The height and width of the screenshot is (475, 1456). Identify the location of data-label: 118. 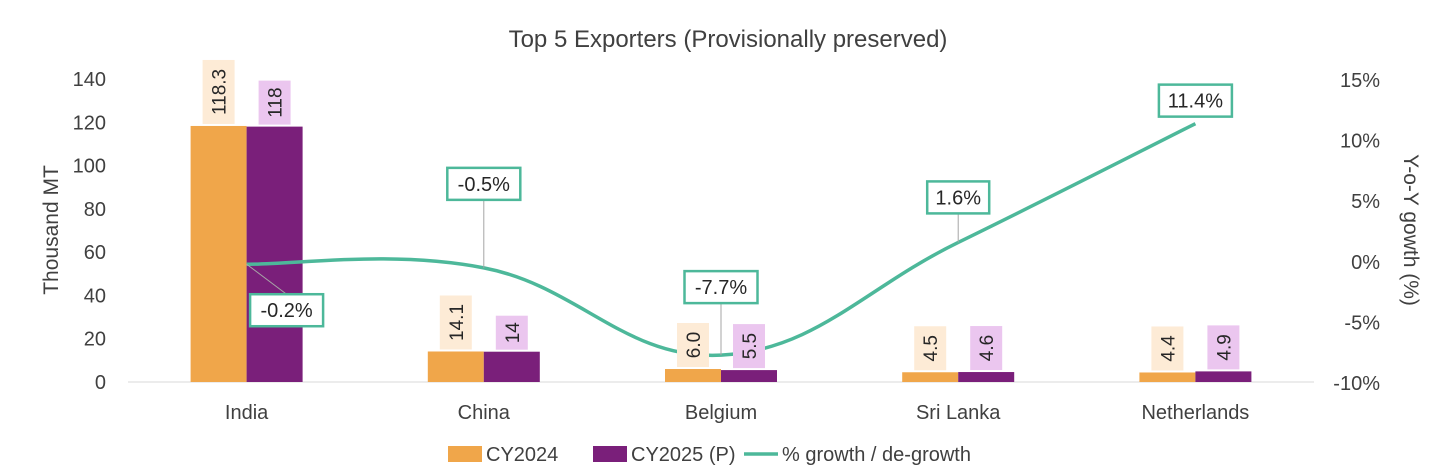
(276, 102).